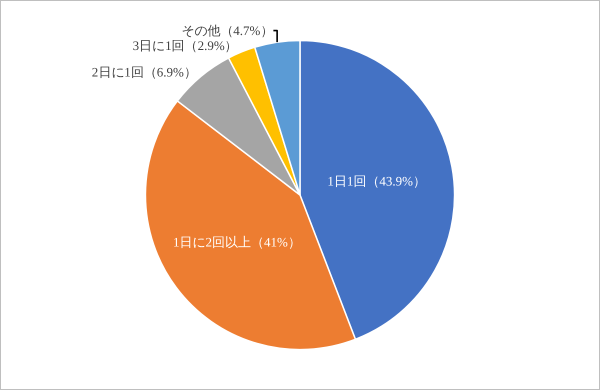 The image size is (600, 390). I want to click on slice-label: その他（4.7%）, so click(227, 30).